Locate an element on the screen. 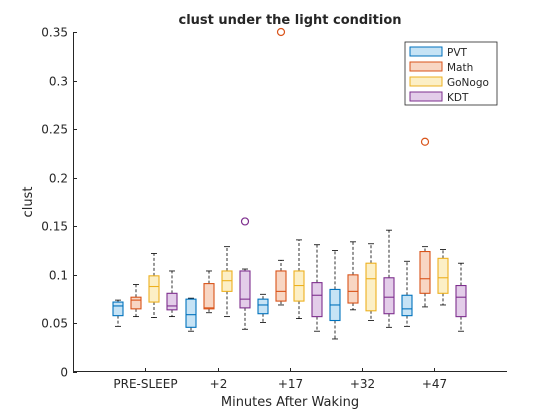 The width and height of the screenshot is (560, 420). x-tick-label: +17 is located at coordinates (290, 384).